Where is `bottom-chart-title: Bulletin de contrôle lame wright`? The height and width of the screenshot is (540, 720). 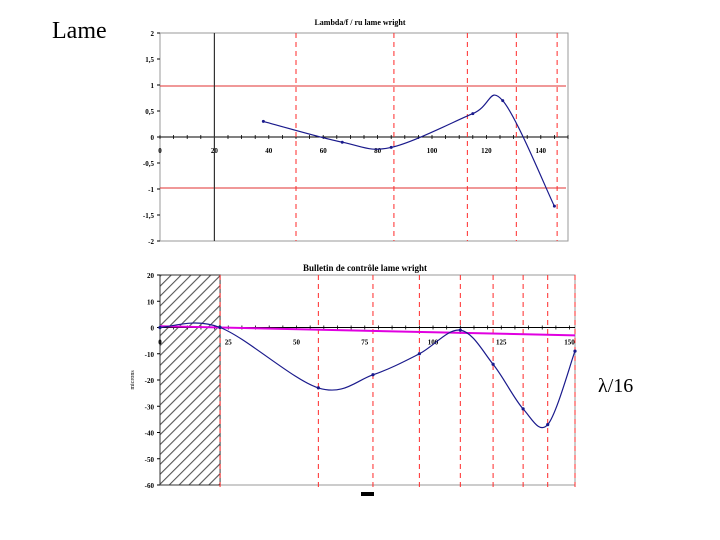
bottom-chart-title: Bulletin de contrôle lame wright is located at coordinates (365, 268).